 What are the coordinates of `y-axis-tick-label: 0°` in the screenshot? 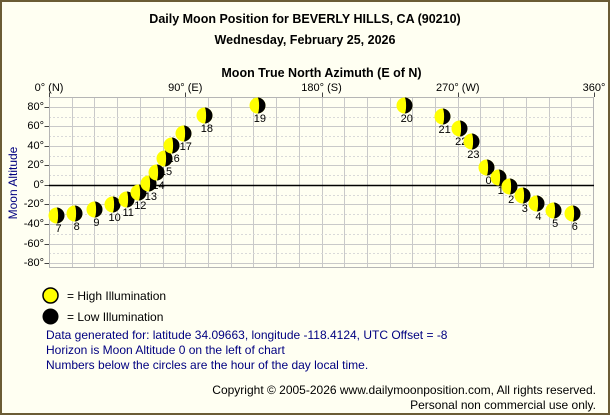 It's located at (38, 184).